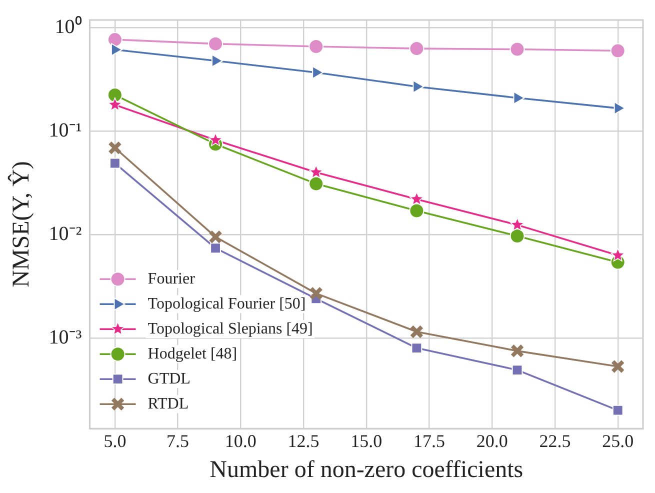 Image resolution: width=655 pixels, height=493 pixels. I want to click on legend-label: GTDL, so click(169, 379).